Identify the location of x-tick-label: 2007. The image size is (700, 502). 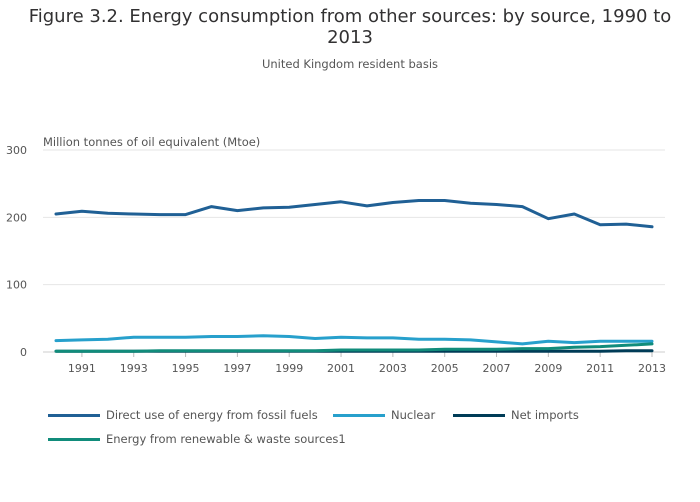
(497, 368).